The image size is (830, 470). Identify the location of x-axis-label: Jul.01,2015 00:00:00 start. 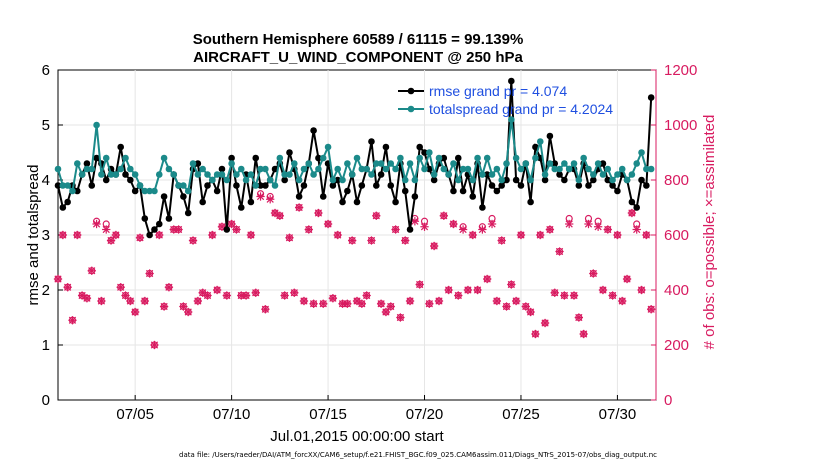
(357, 436).